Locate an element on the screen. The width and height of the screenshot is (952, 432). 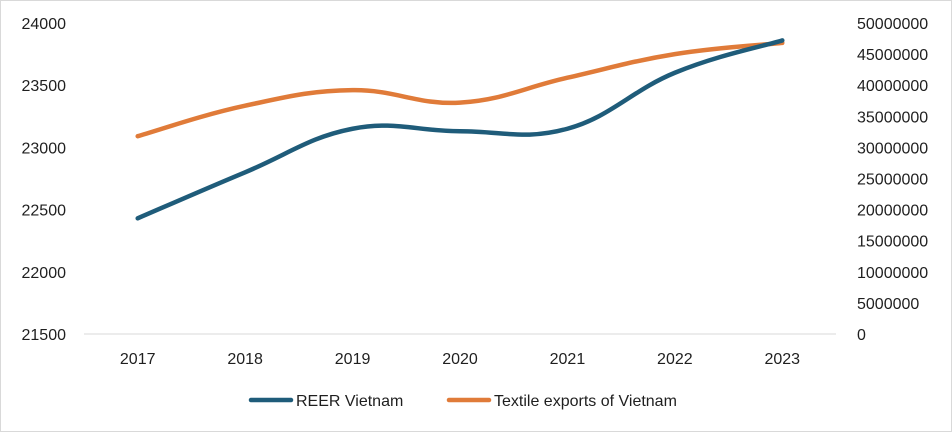
legend: REER Vietnam Textile exports of Vietnam is located at coordinates (462, 401).